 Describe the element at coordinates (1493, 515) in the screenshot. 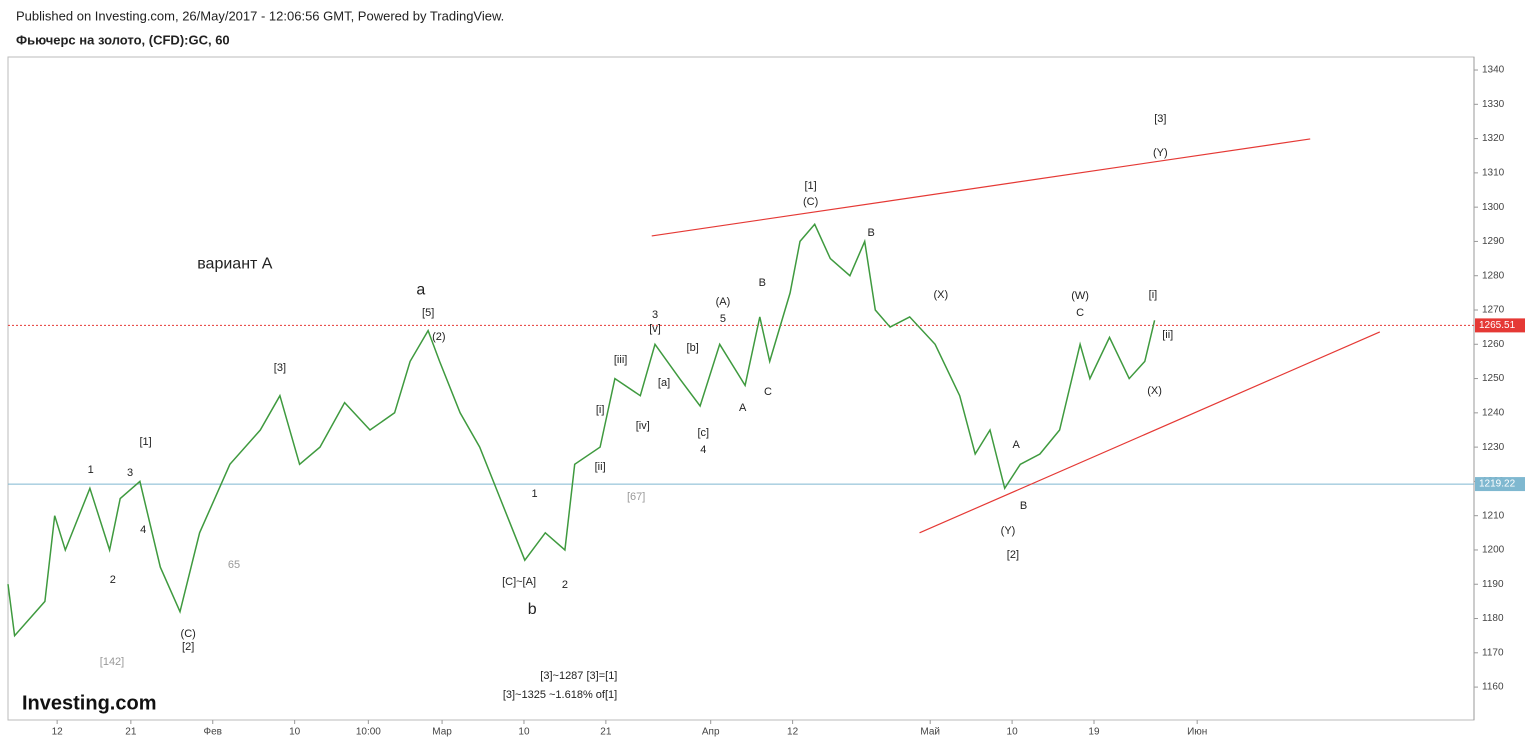

I see `y-tick-label: 1210` at that location.